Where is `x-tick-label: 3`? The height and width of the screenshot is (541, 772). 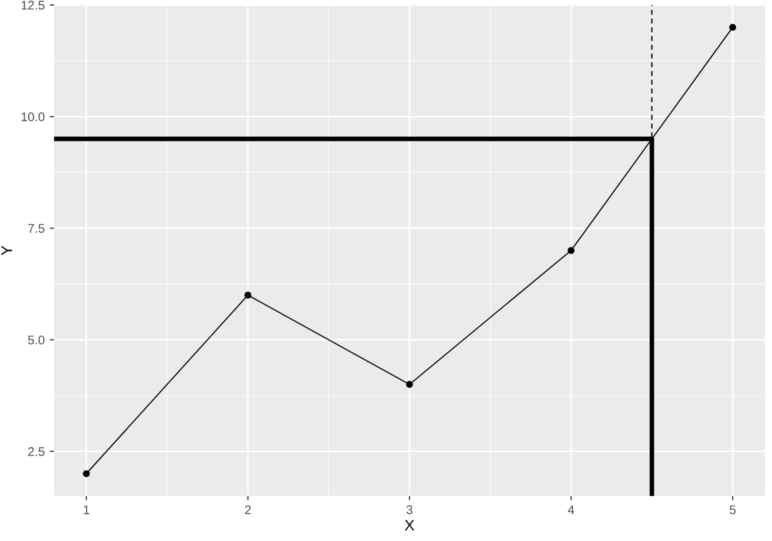 x-tick-label: 3 is located at coordinates (409, 509).